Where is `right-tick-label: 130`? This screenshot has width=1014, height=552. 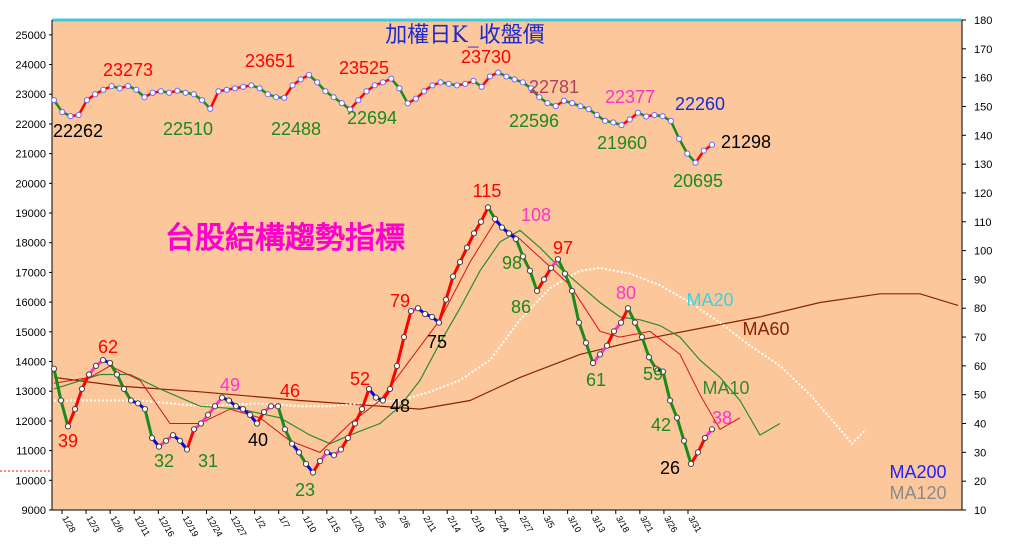 right-tick-label: 130 is located at coordinates (983, 165).